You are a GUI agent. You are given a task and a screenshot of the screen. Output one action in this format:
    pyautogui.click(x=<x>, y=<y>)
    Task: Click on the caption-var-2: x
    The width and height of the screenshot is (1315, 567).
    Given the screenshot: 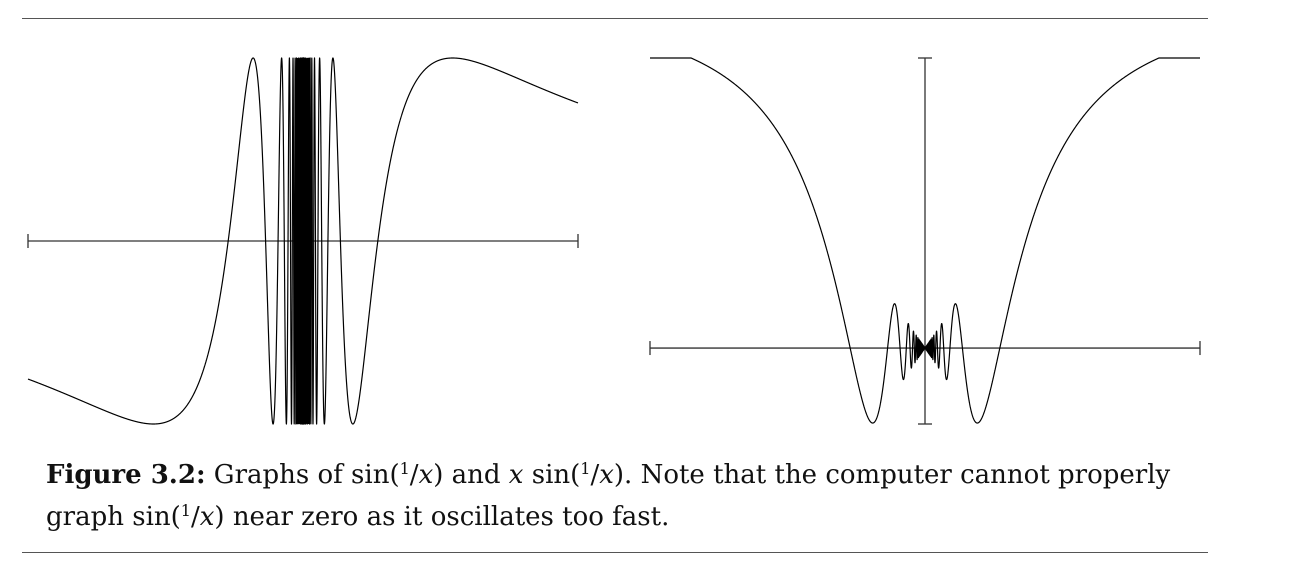 What is the action you would take?
    pyautogui.click(x=516, y=475)
    